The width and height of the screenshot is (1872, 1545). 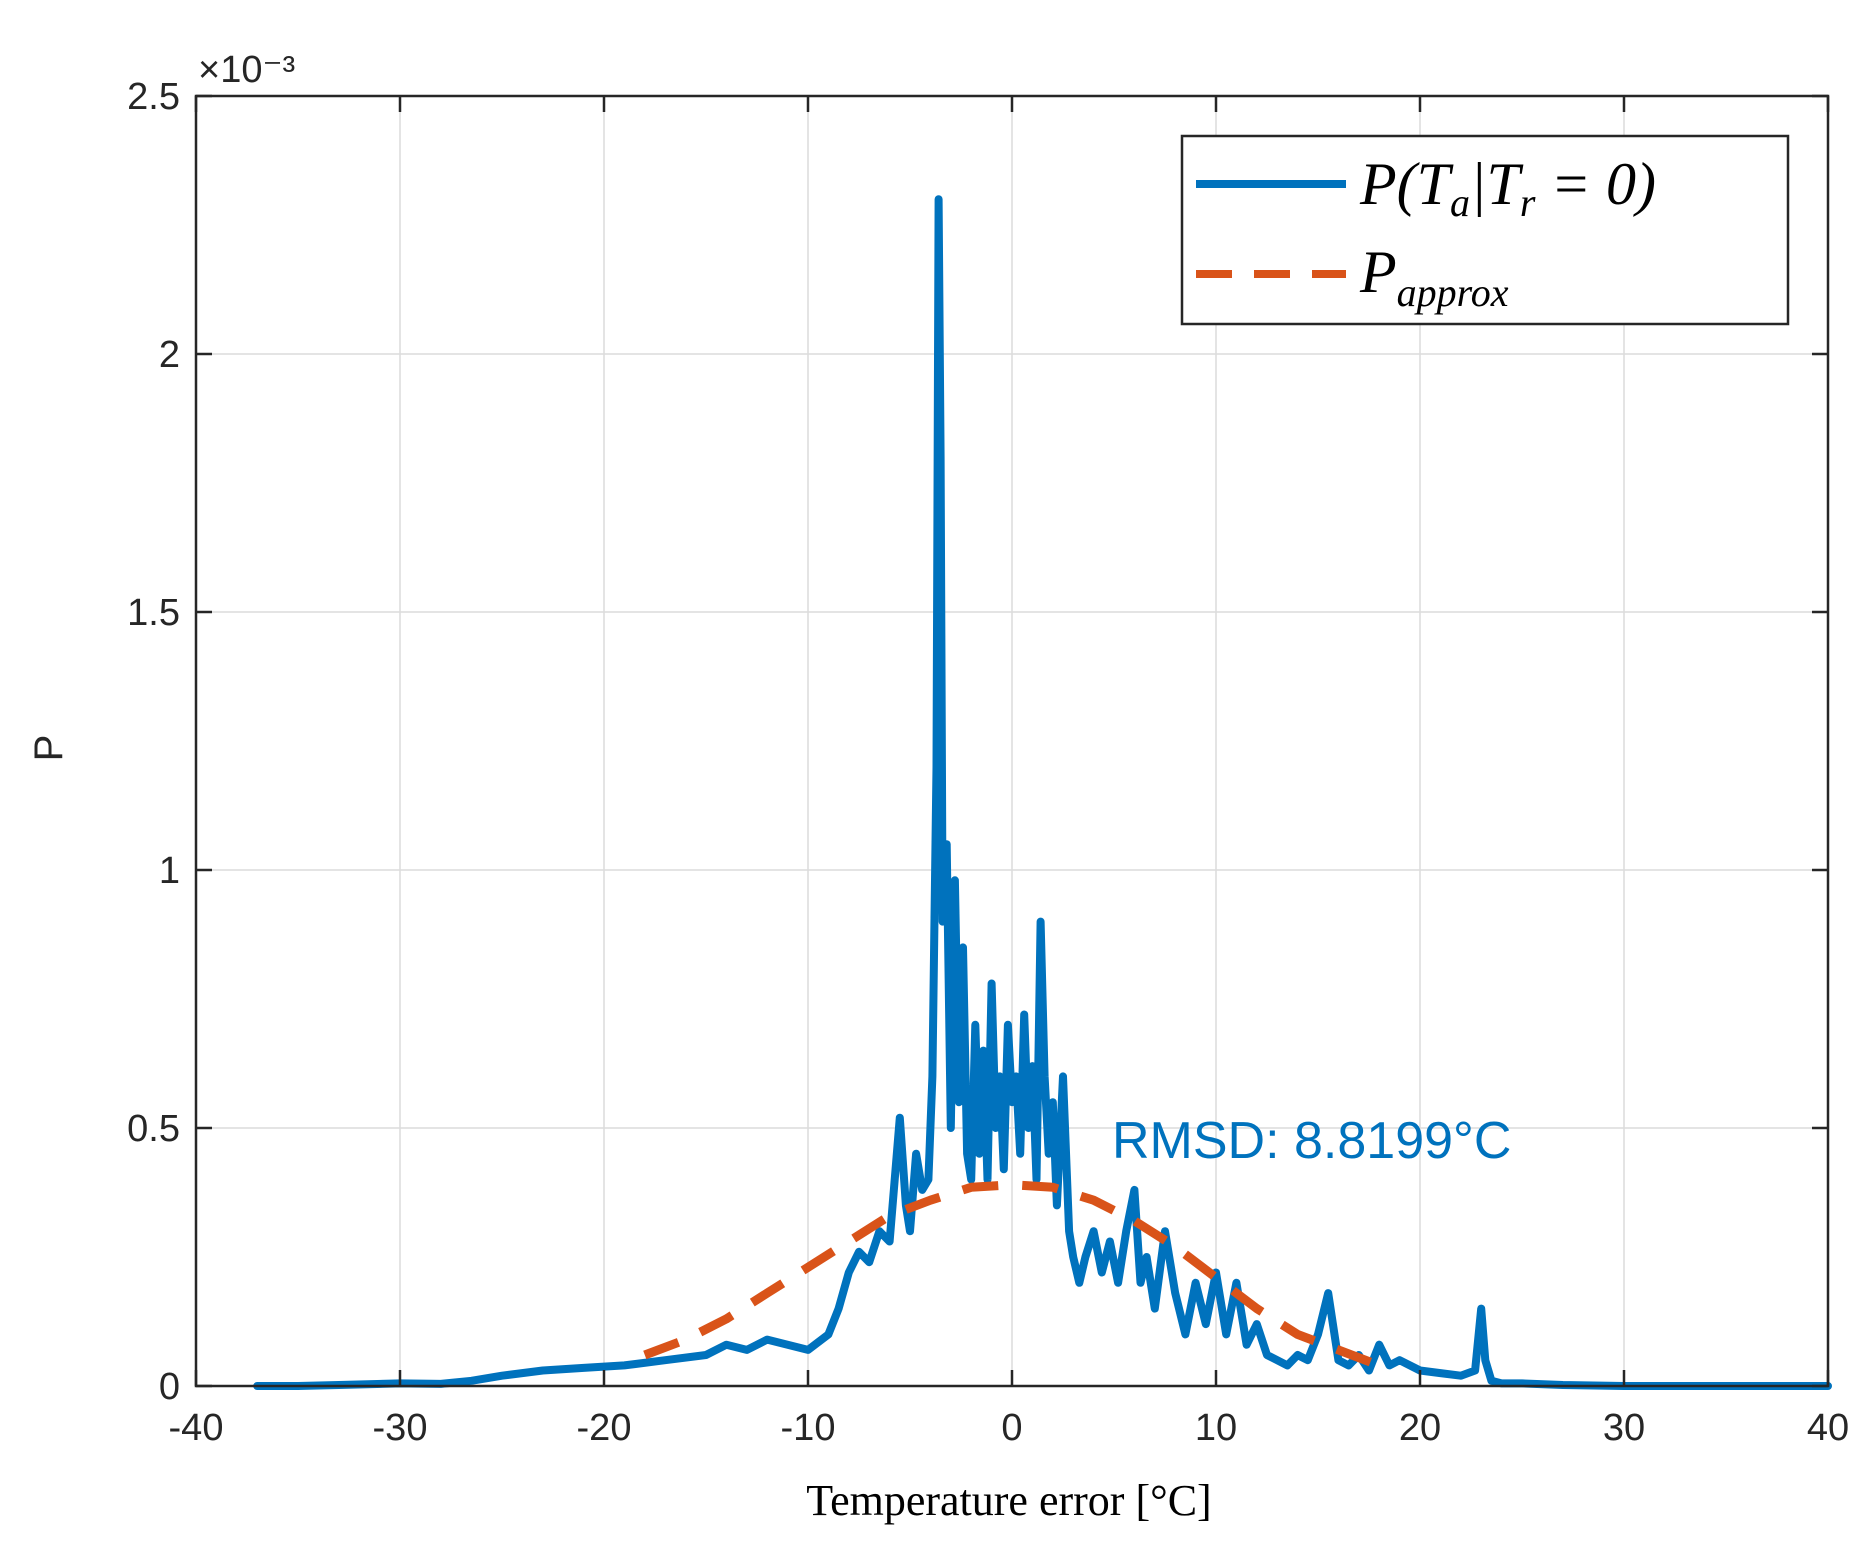 What do you see at coordinates (1507, 188) in the screenshot?
I see `legend-label-p-ta-tr: P(Ta|Tr = 0)` at bounding box center [1507, 188].